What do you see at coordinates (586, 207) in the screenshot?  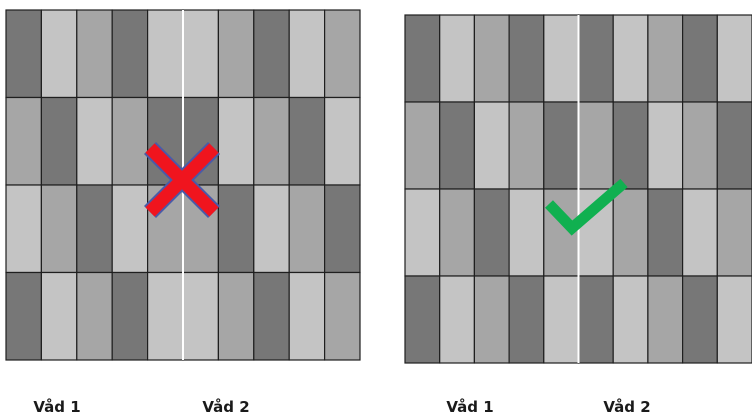 I see `green-checkmark-icon` at bounding box center [586, 207].